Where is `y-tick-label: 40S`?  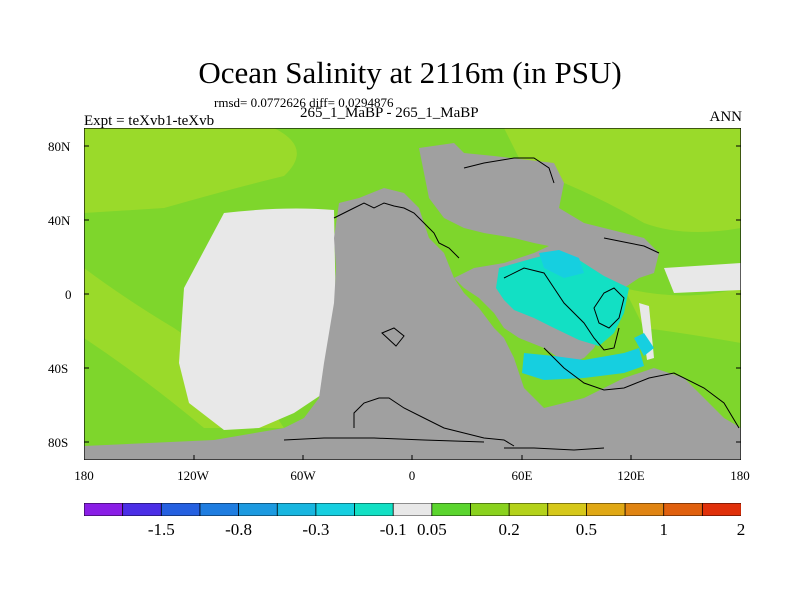 y-tick-label: 40S is located at coordinates (58, 368).